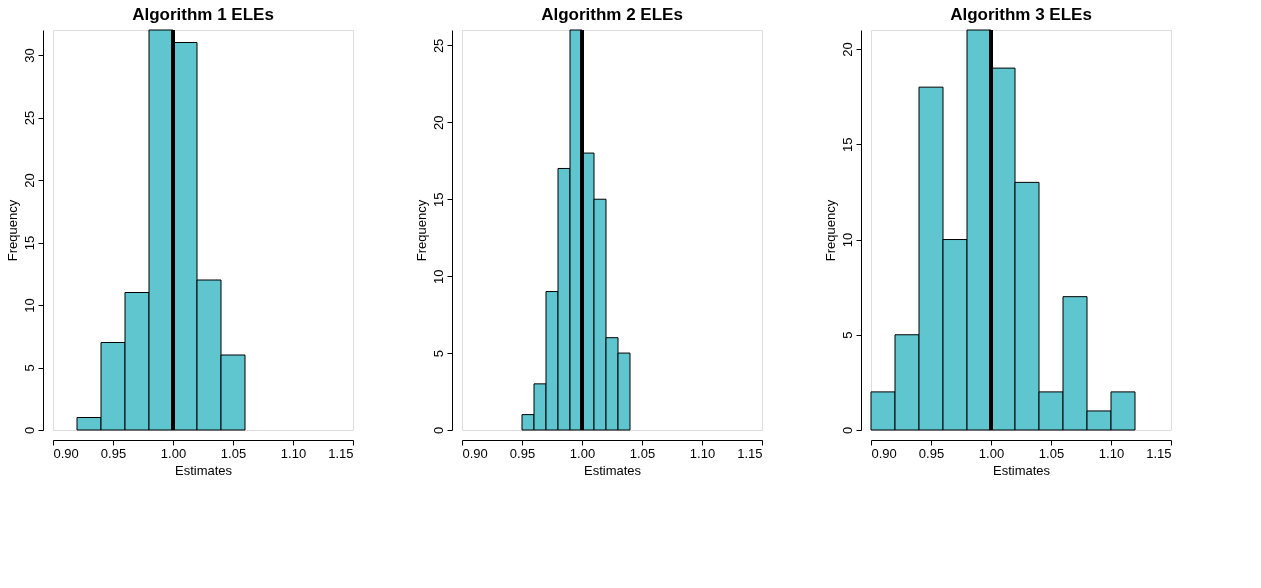 The image size is (1261, 588). Describe the element at coordinates (29, 55) in the screenshot. I see `y-tick-label: 30` at that location.